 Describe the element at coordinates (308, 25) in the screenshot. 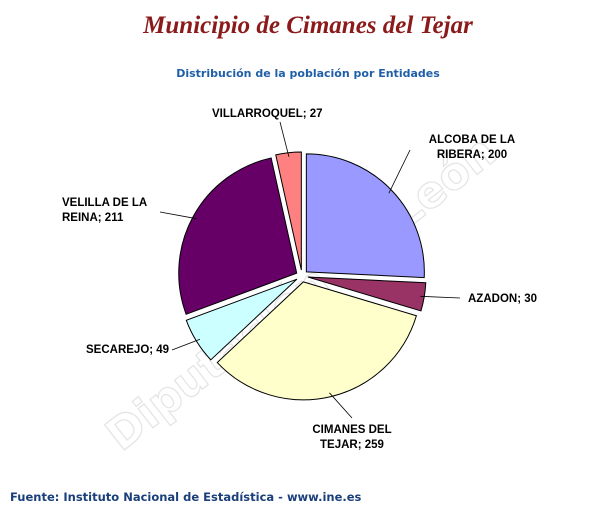

I see `page-title: Municipio de Cimanes del Tejar` at that location.